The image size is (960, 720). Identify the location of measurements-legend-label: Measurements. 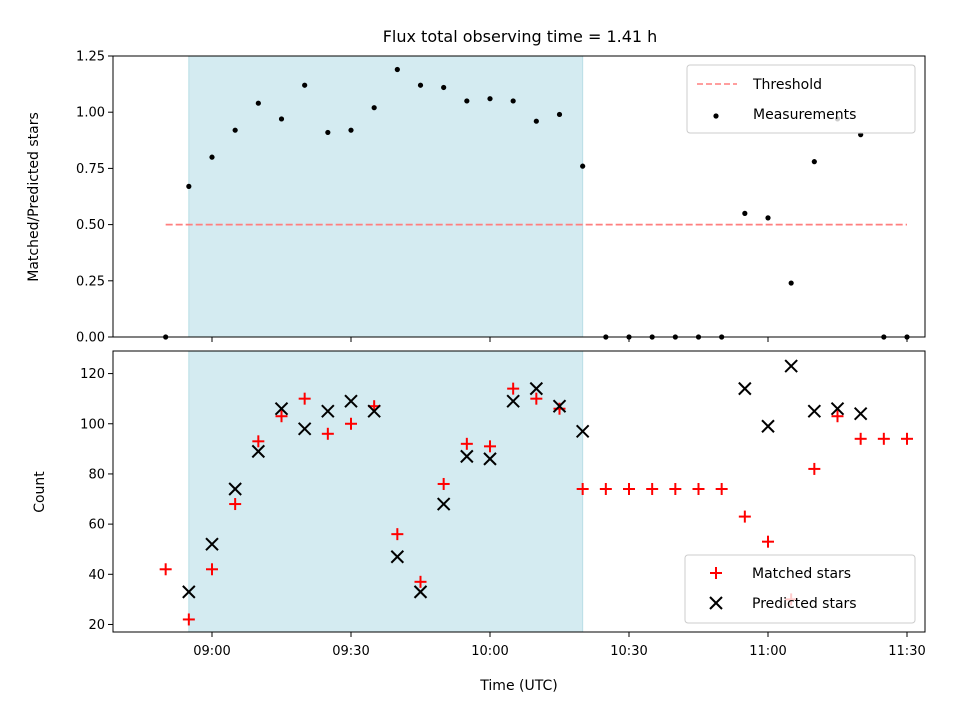
(804, 115).